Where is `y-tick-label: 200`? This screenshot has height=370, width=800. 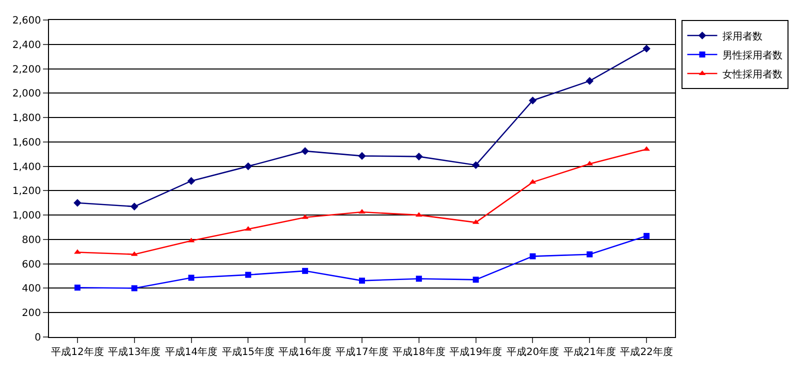
y-tick-label: 200 is located at coordinates (31, 314).